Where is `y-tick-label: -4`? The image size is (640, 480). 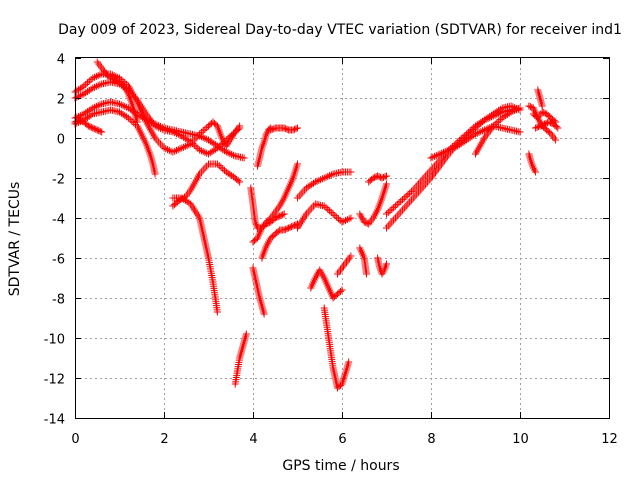 y-tick-label: -4 is located at coordinates (58, 220).